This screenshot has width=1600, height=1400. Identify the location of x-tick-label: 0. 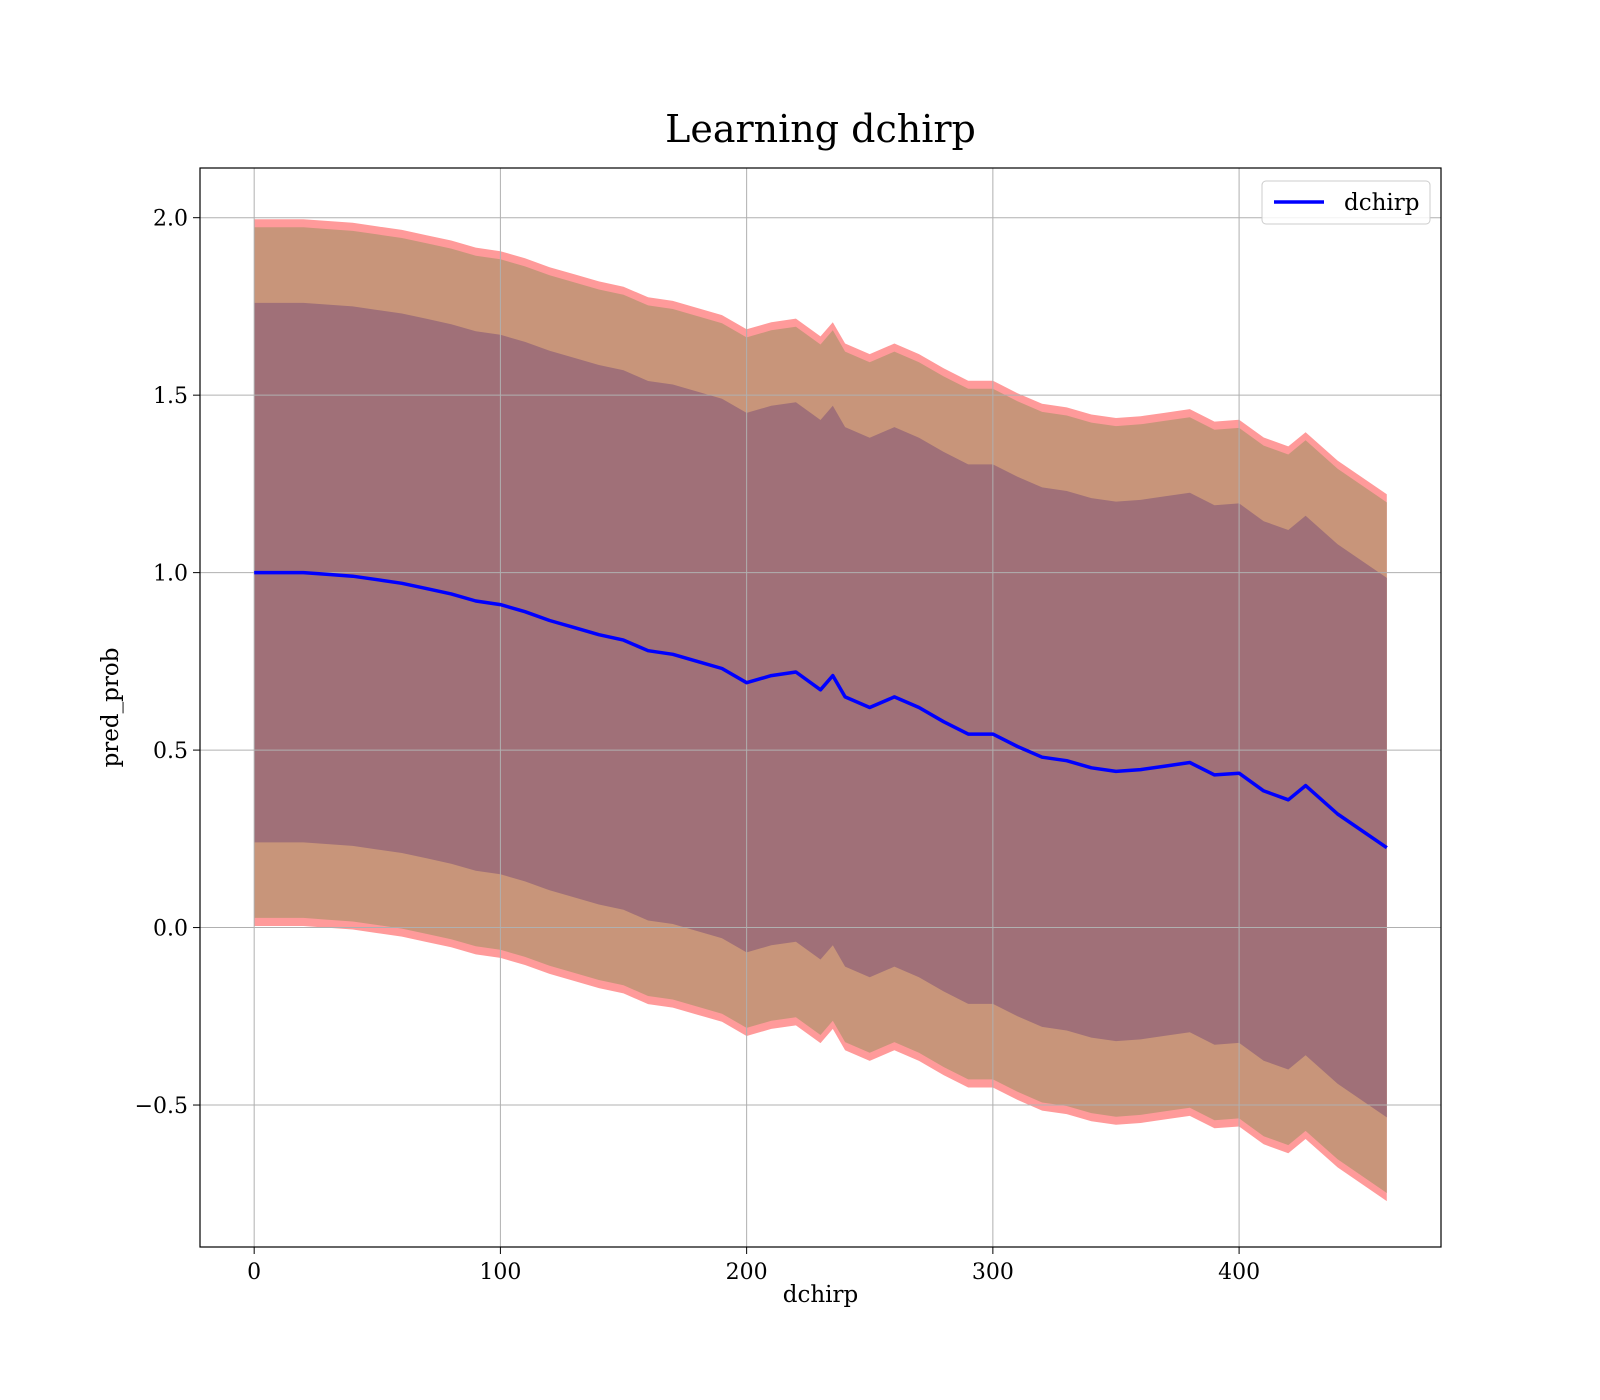
(254, 1272).